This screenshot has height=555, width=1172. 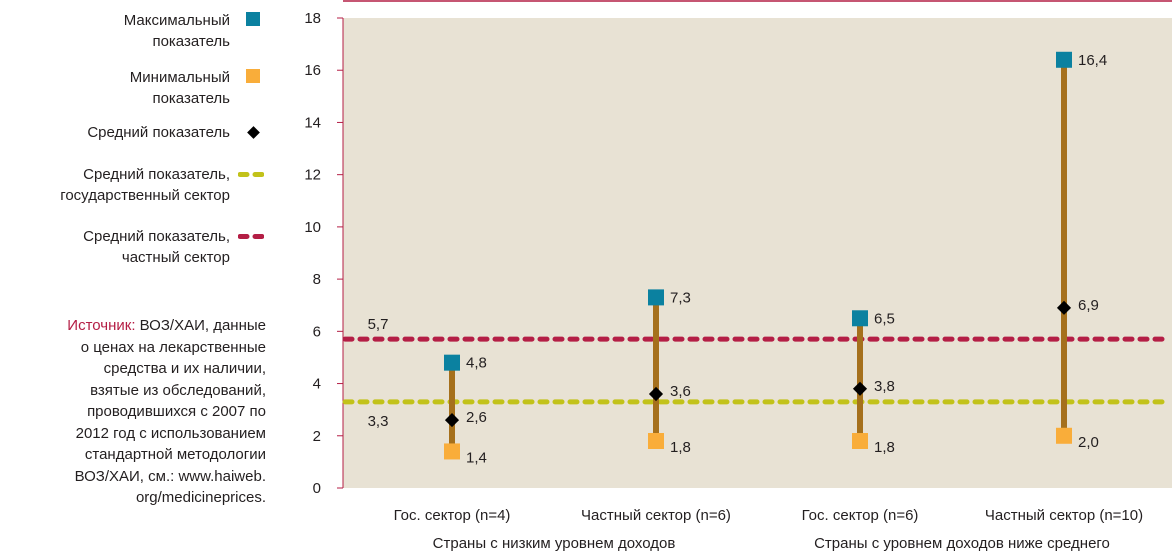 What do you see at coordinates (179, 88) in the screenshot?
I see `legend-min-label: Минимальный показатель` at bounding box center [179, 88].